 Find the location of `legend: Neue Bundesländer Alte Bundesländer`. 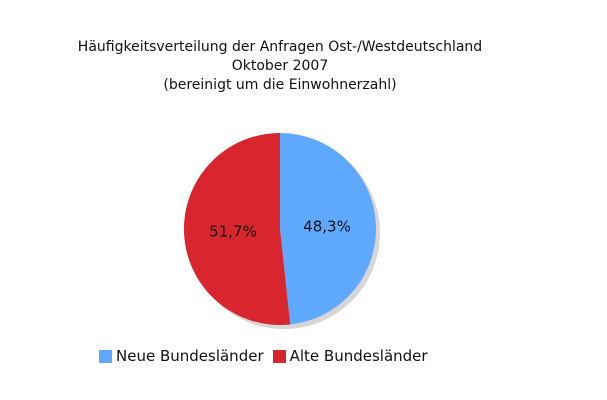

legend: Neue Bundesländer Alte Bundesländer is located at coordinates (268, 356).